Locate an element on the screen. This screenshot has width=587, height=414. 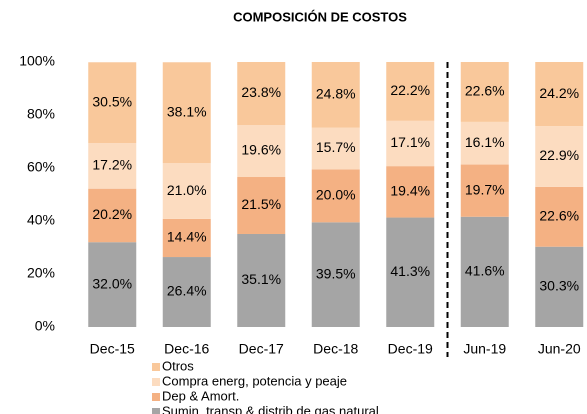
value-label: 26.4% is located at coordinates (187, 291).